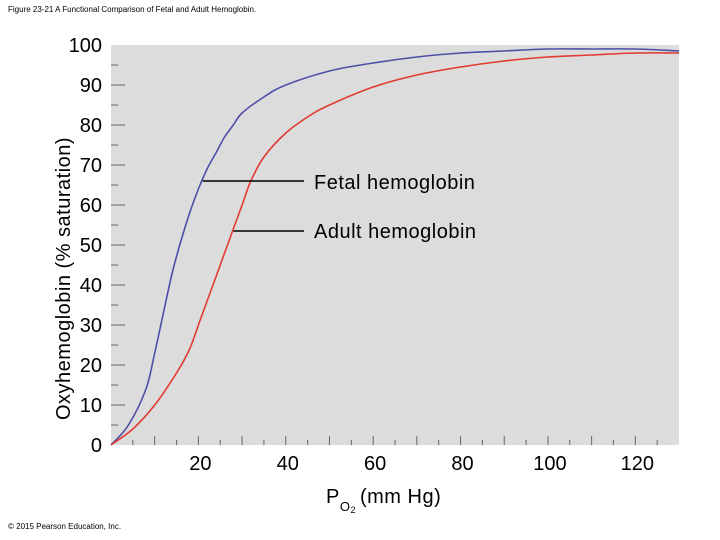 This screenshot has width=720, height=540. I want to click on x-axis-title-units: (mm Hg), so click(400, 497).